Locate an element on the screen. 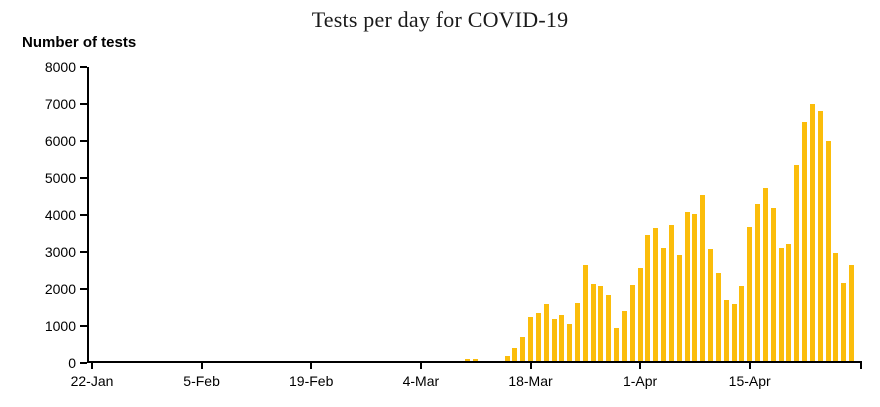 Image resolution: width=880 pixels, height=407 pixels. y-tick-label: 3000 is located at coordinates (60, 252).